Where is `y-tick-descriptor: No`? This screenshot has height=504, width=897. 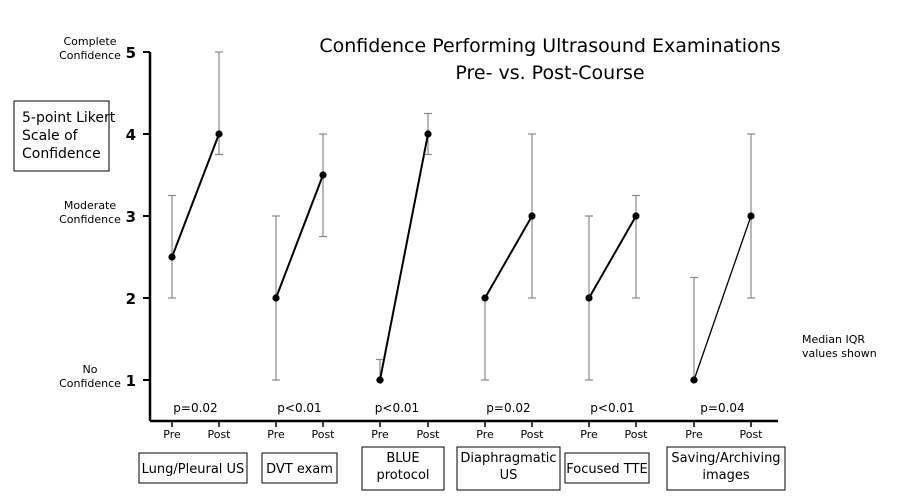 y-tick-descriptor: No is located at coordinates (90, 369).